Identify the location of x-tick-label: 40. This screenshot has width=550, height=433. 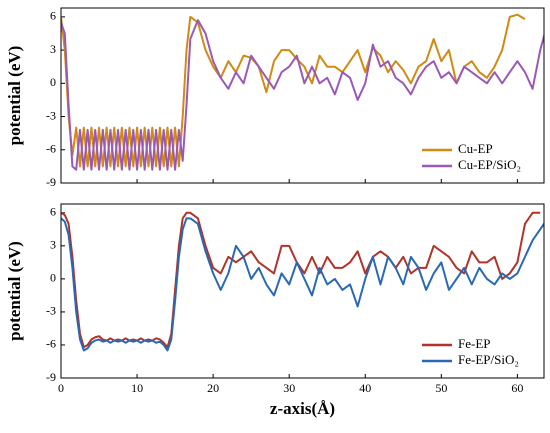
(365, 388).